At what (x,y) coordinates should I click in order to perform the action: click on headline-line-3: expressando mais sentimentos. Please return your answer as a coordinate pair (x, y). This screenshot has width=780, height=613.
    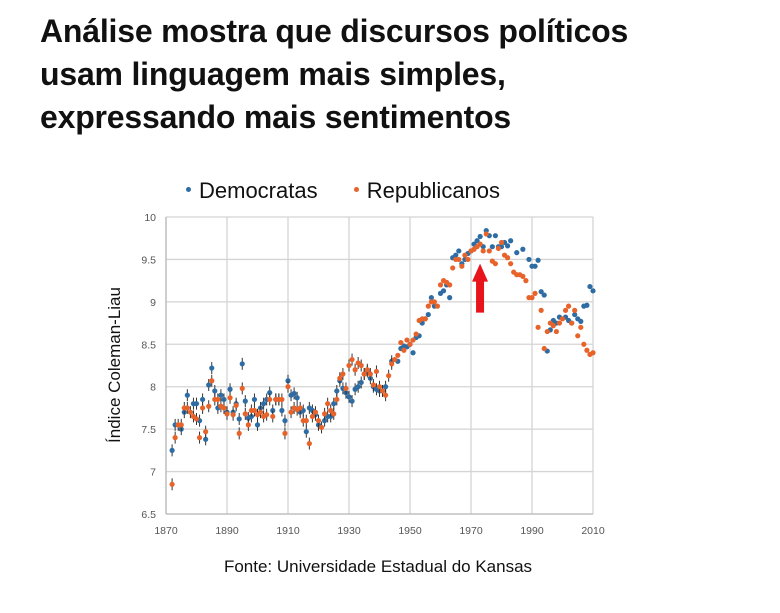
    Looking at the image, I should click on (276, 117).